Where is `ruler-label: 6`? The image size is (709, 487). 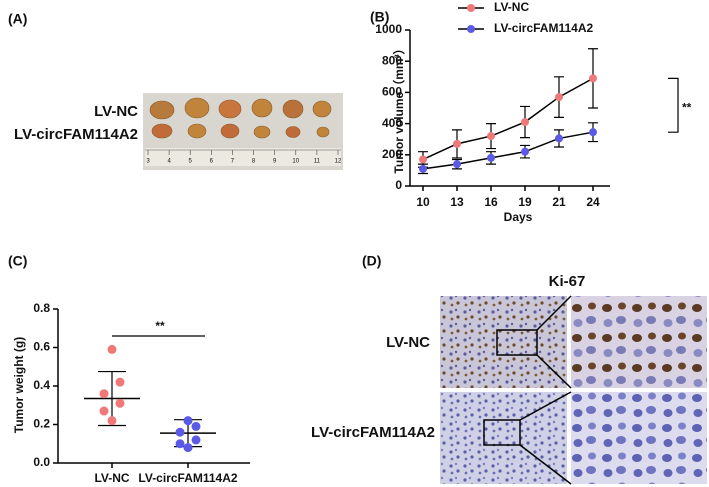 ruler-label: 6 is located at coordinates (212, 162).